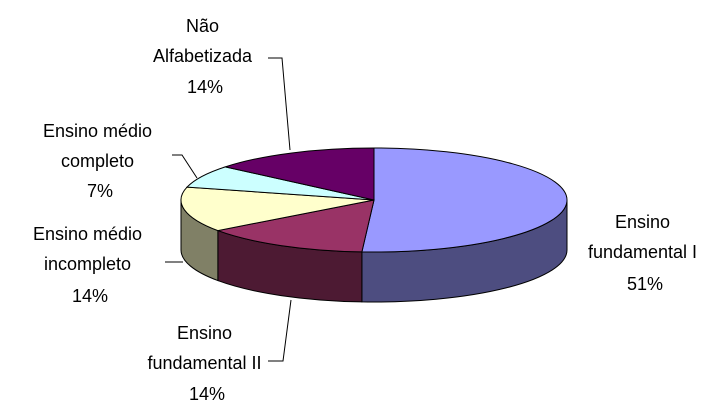 The width and height of the screenshot is (709, 404). I want to click on leader-line-medio-completo, so click(185, 166).